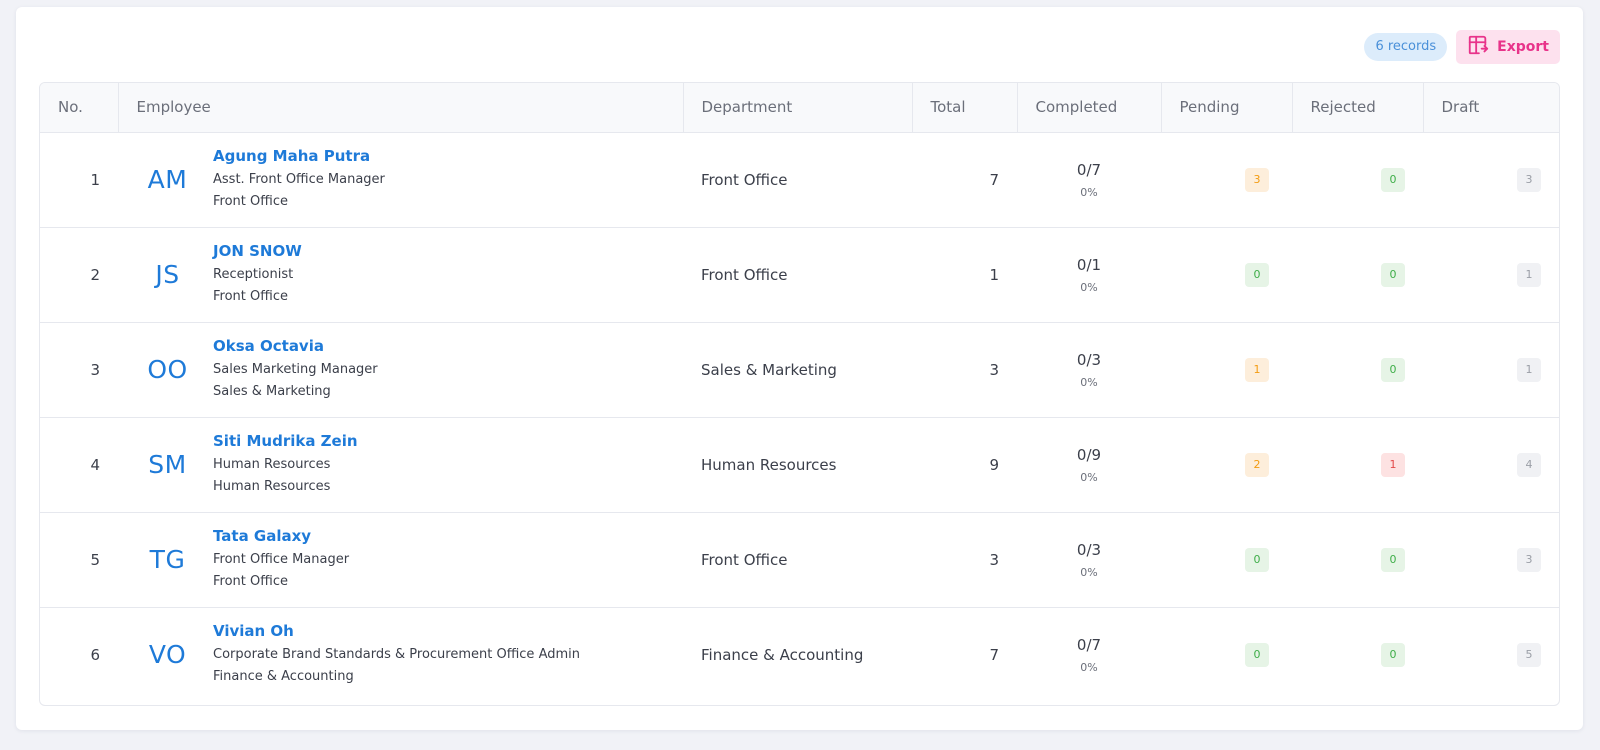 This screenshot has height=750, width=1600. What do you see at coordinates (1089, 108) in the screenshot?
I see `column-header-completed: Completed` at bounding box center [1089, 108].